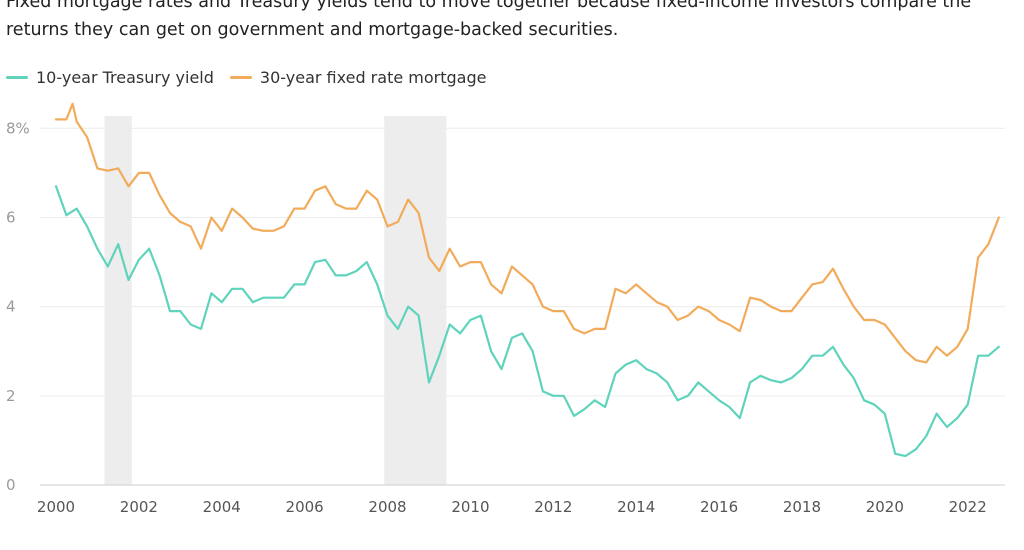  I want to click on y-tick-label: 6, so click(11, 217).